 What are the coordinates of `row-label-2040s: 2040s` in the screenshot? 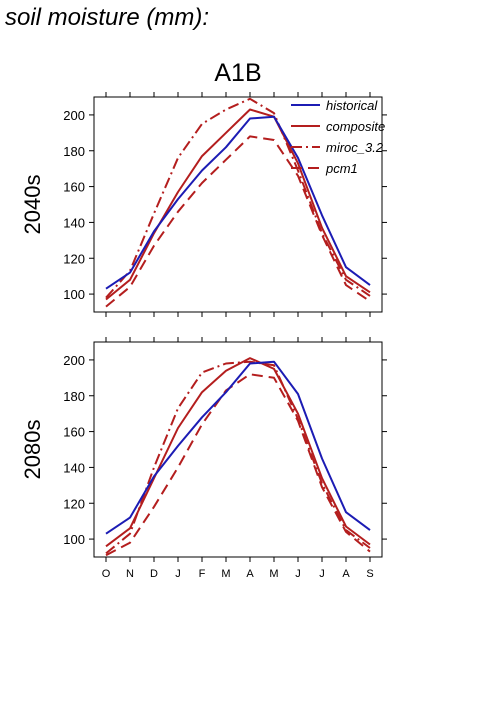 It's located at (32, 205).